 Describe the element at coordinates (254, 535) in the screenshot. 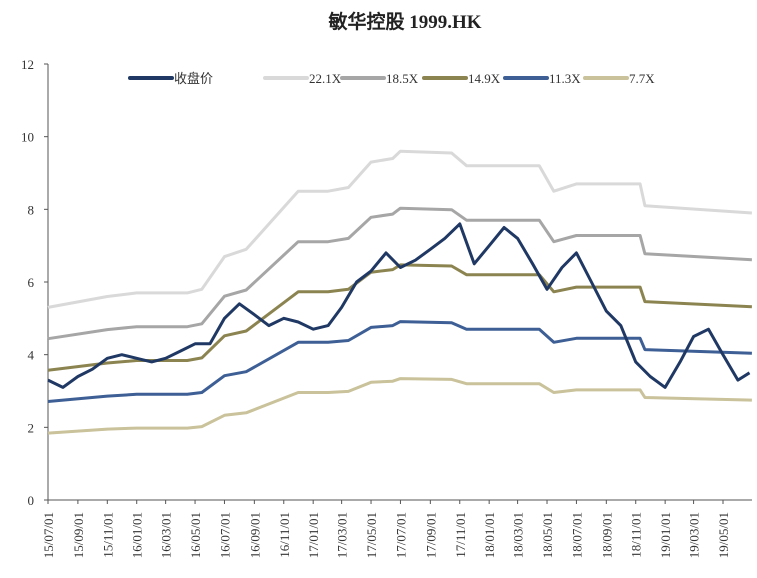

I see `x-tick-label: 16/09/01` at that location.